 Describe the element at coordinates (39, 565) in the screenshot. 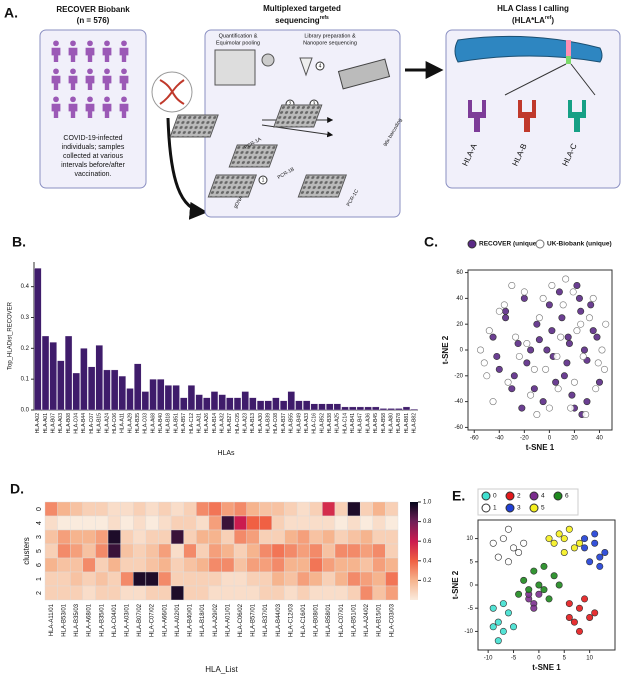

I see `y-tick-label: 6` at that location.